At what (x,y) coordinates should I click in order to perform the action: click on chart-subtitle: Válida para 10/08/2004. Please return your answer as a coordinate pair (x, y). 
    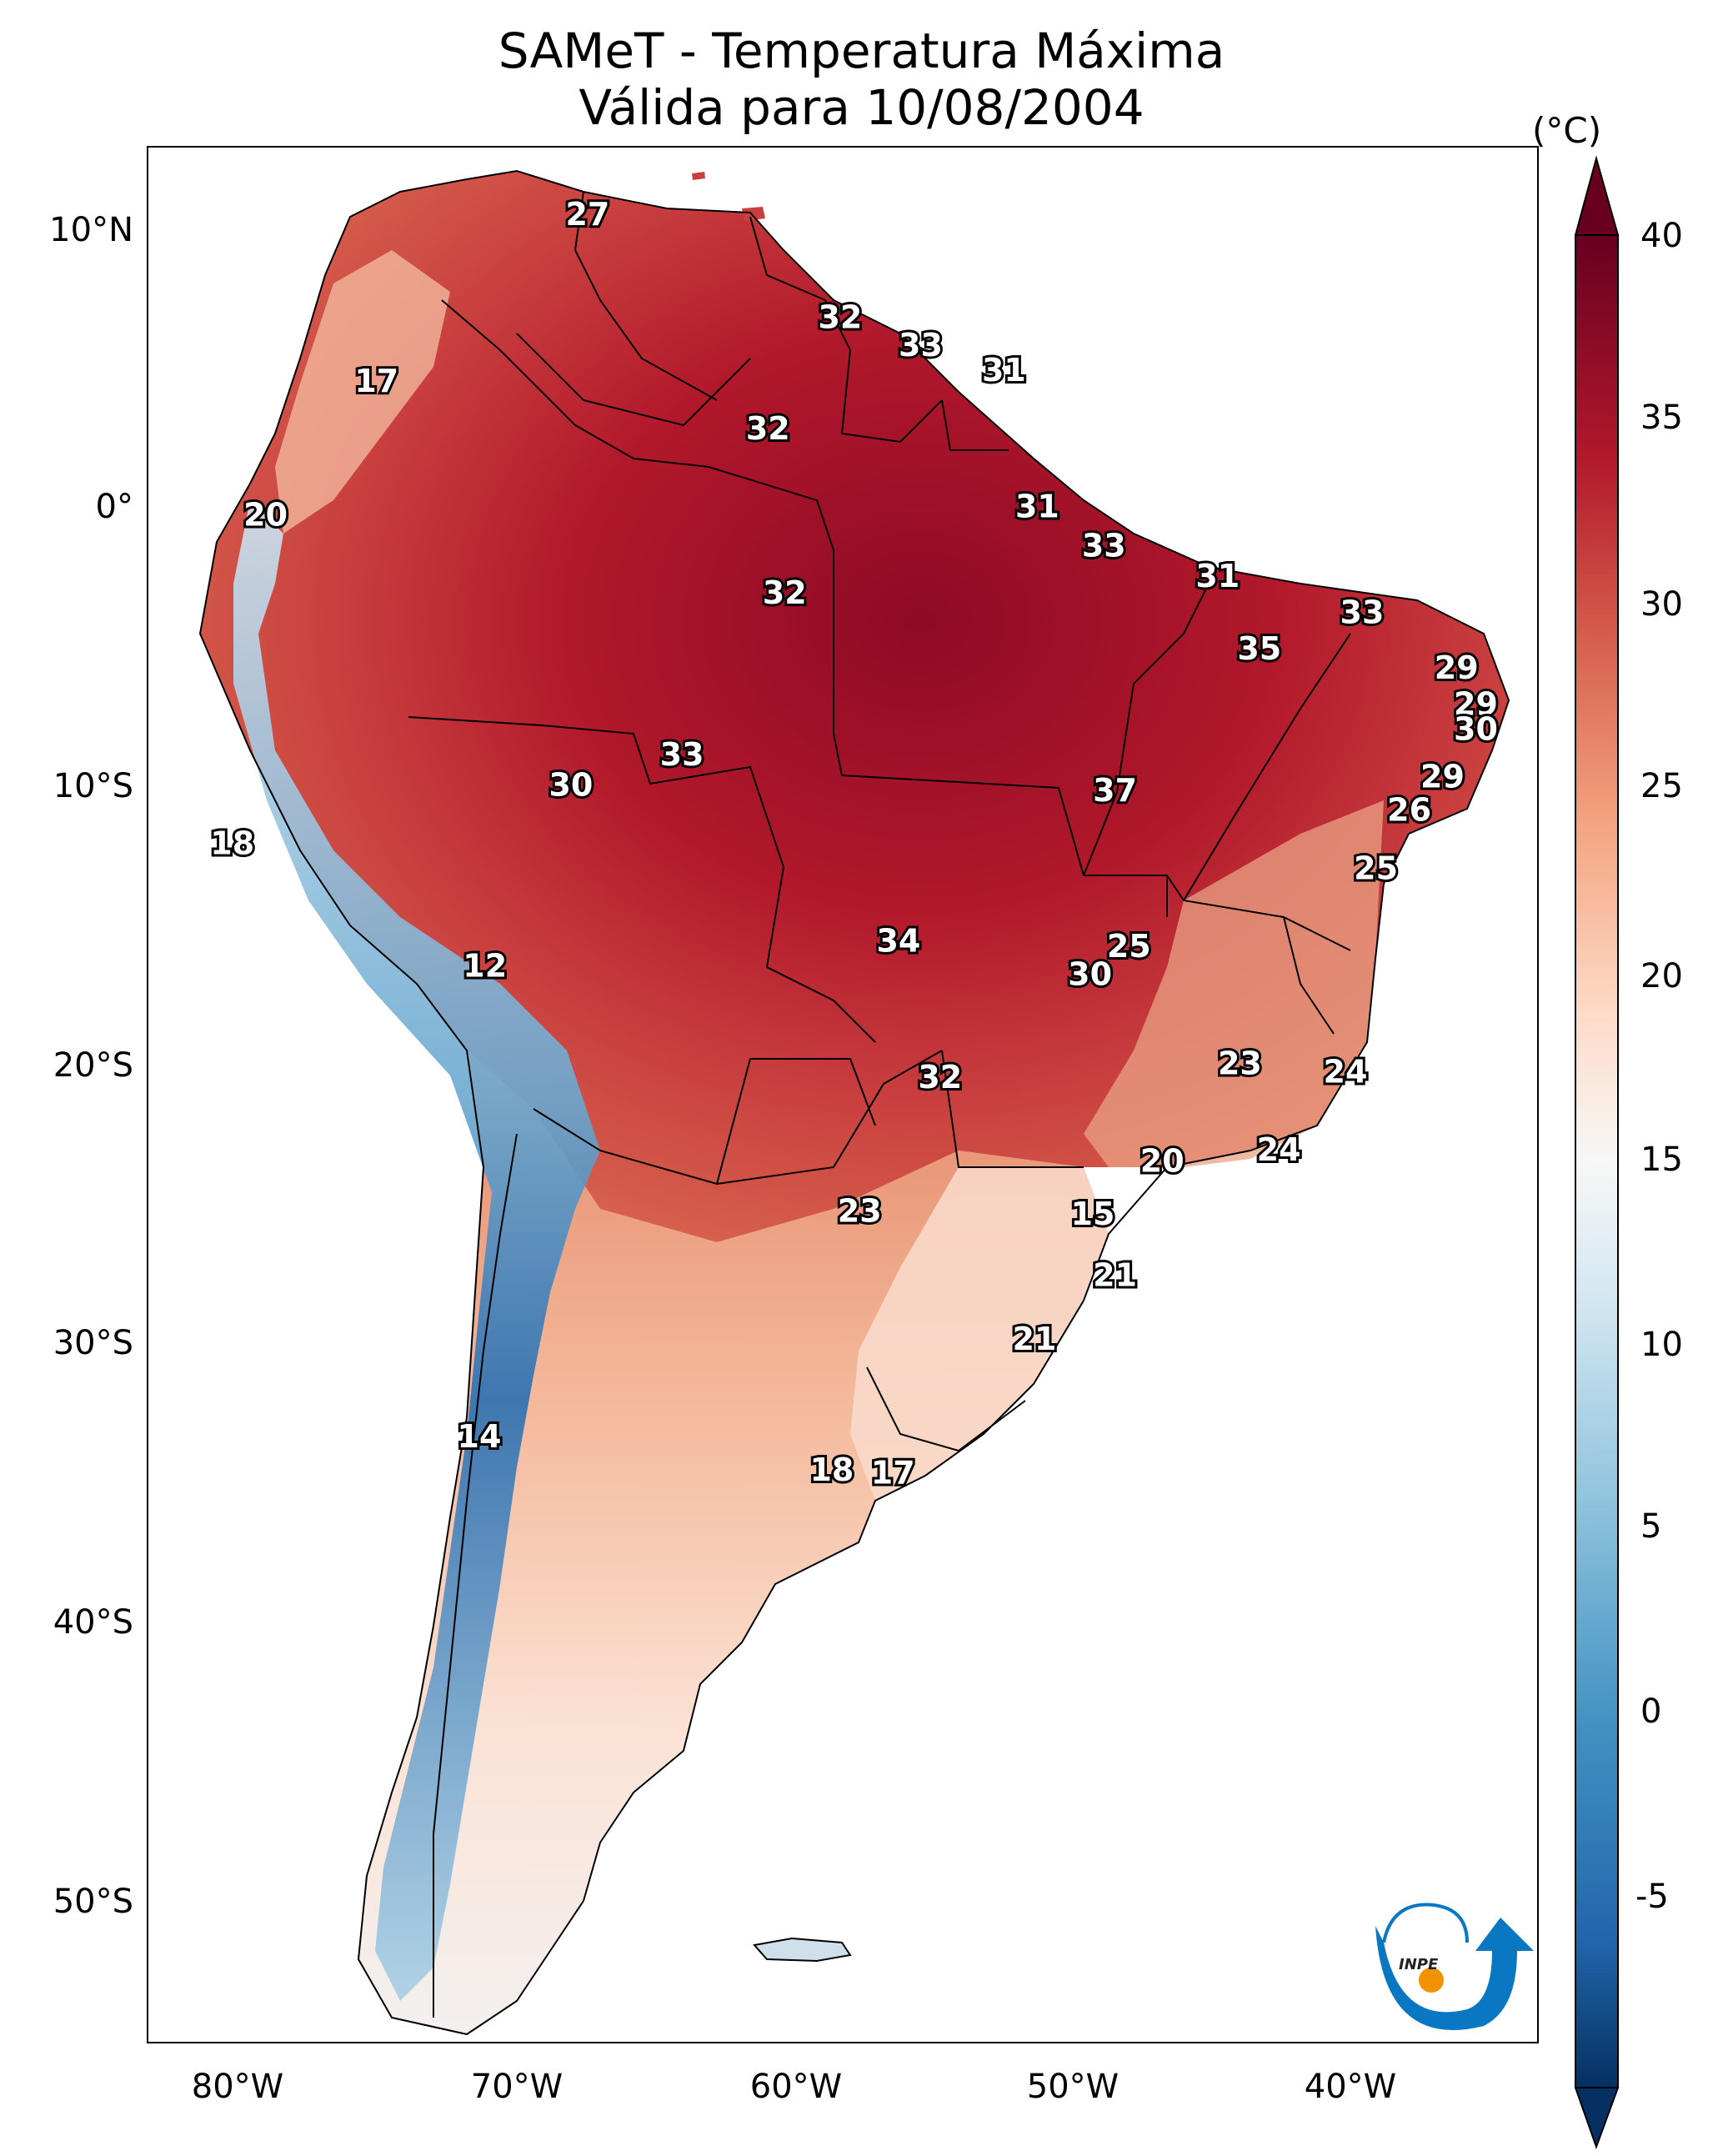
    Looking at the image, I should click on (861, 108).